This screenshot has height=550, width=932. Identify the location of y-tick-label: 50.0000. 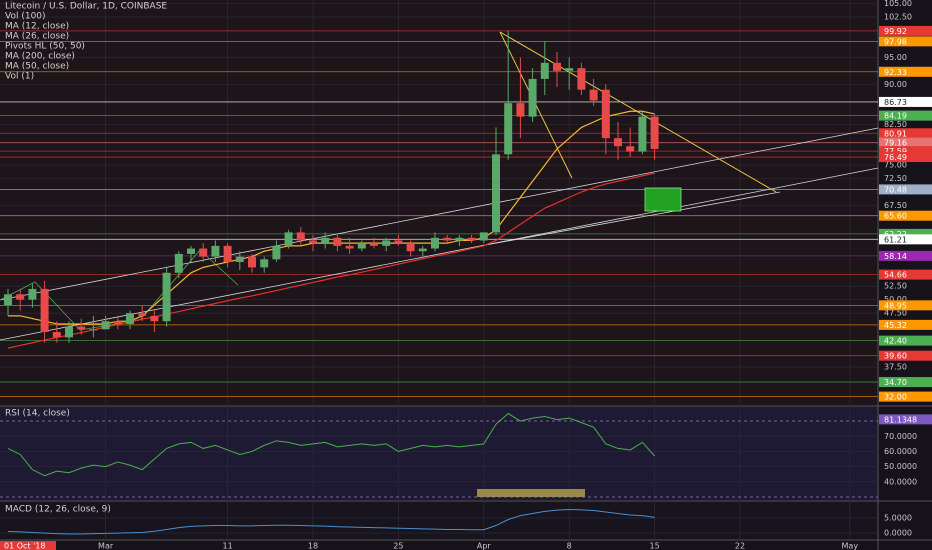
(900, 466).